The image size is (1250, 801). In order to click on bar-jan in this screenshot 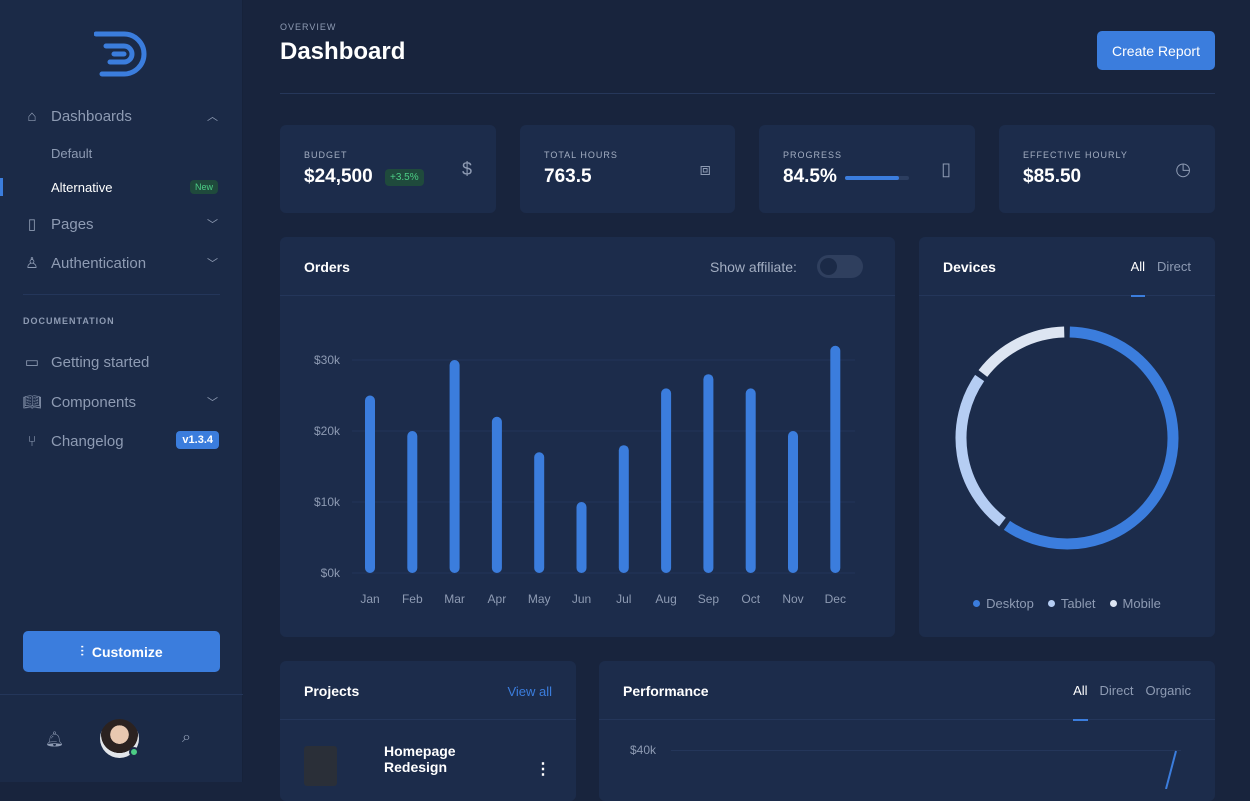, I will do `click(370, 484)`.